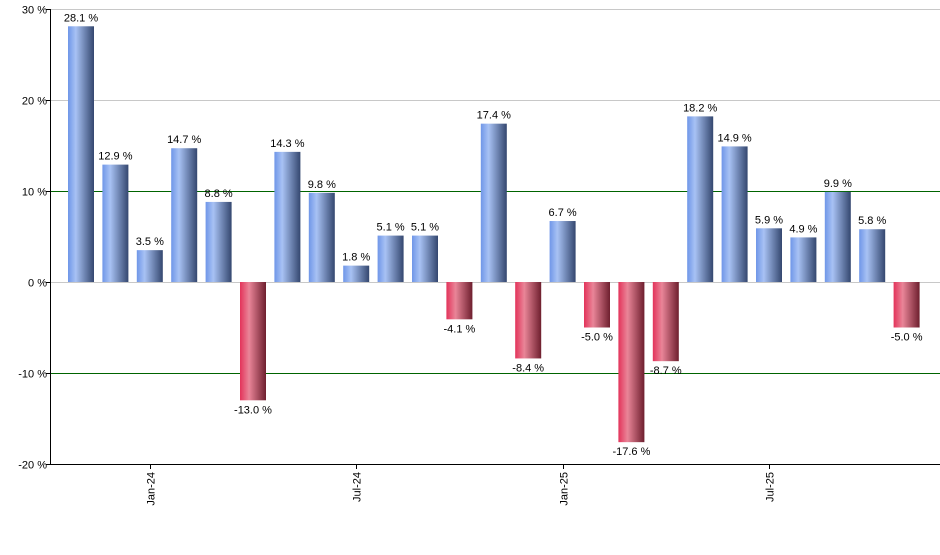 The width and height of the screenshot is (940, 555). Describe the element at coordinates (872, 221) in the screenshot. I see `data-label: 5.8 %` at that location.